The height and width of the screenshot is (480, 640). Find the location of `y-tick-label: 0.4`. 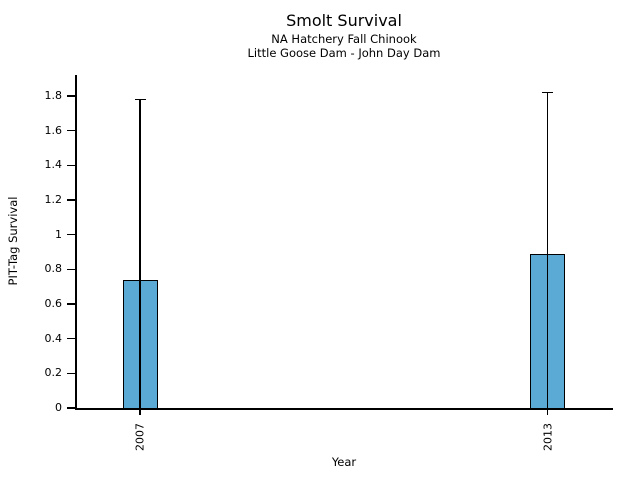

y-tick-label: 0.4 is located at coordinates (53, 338).